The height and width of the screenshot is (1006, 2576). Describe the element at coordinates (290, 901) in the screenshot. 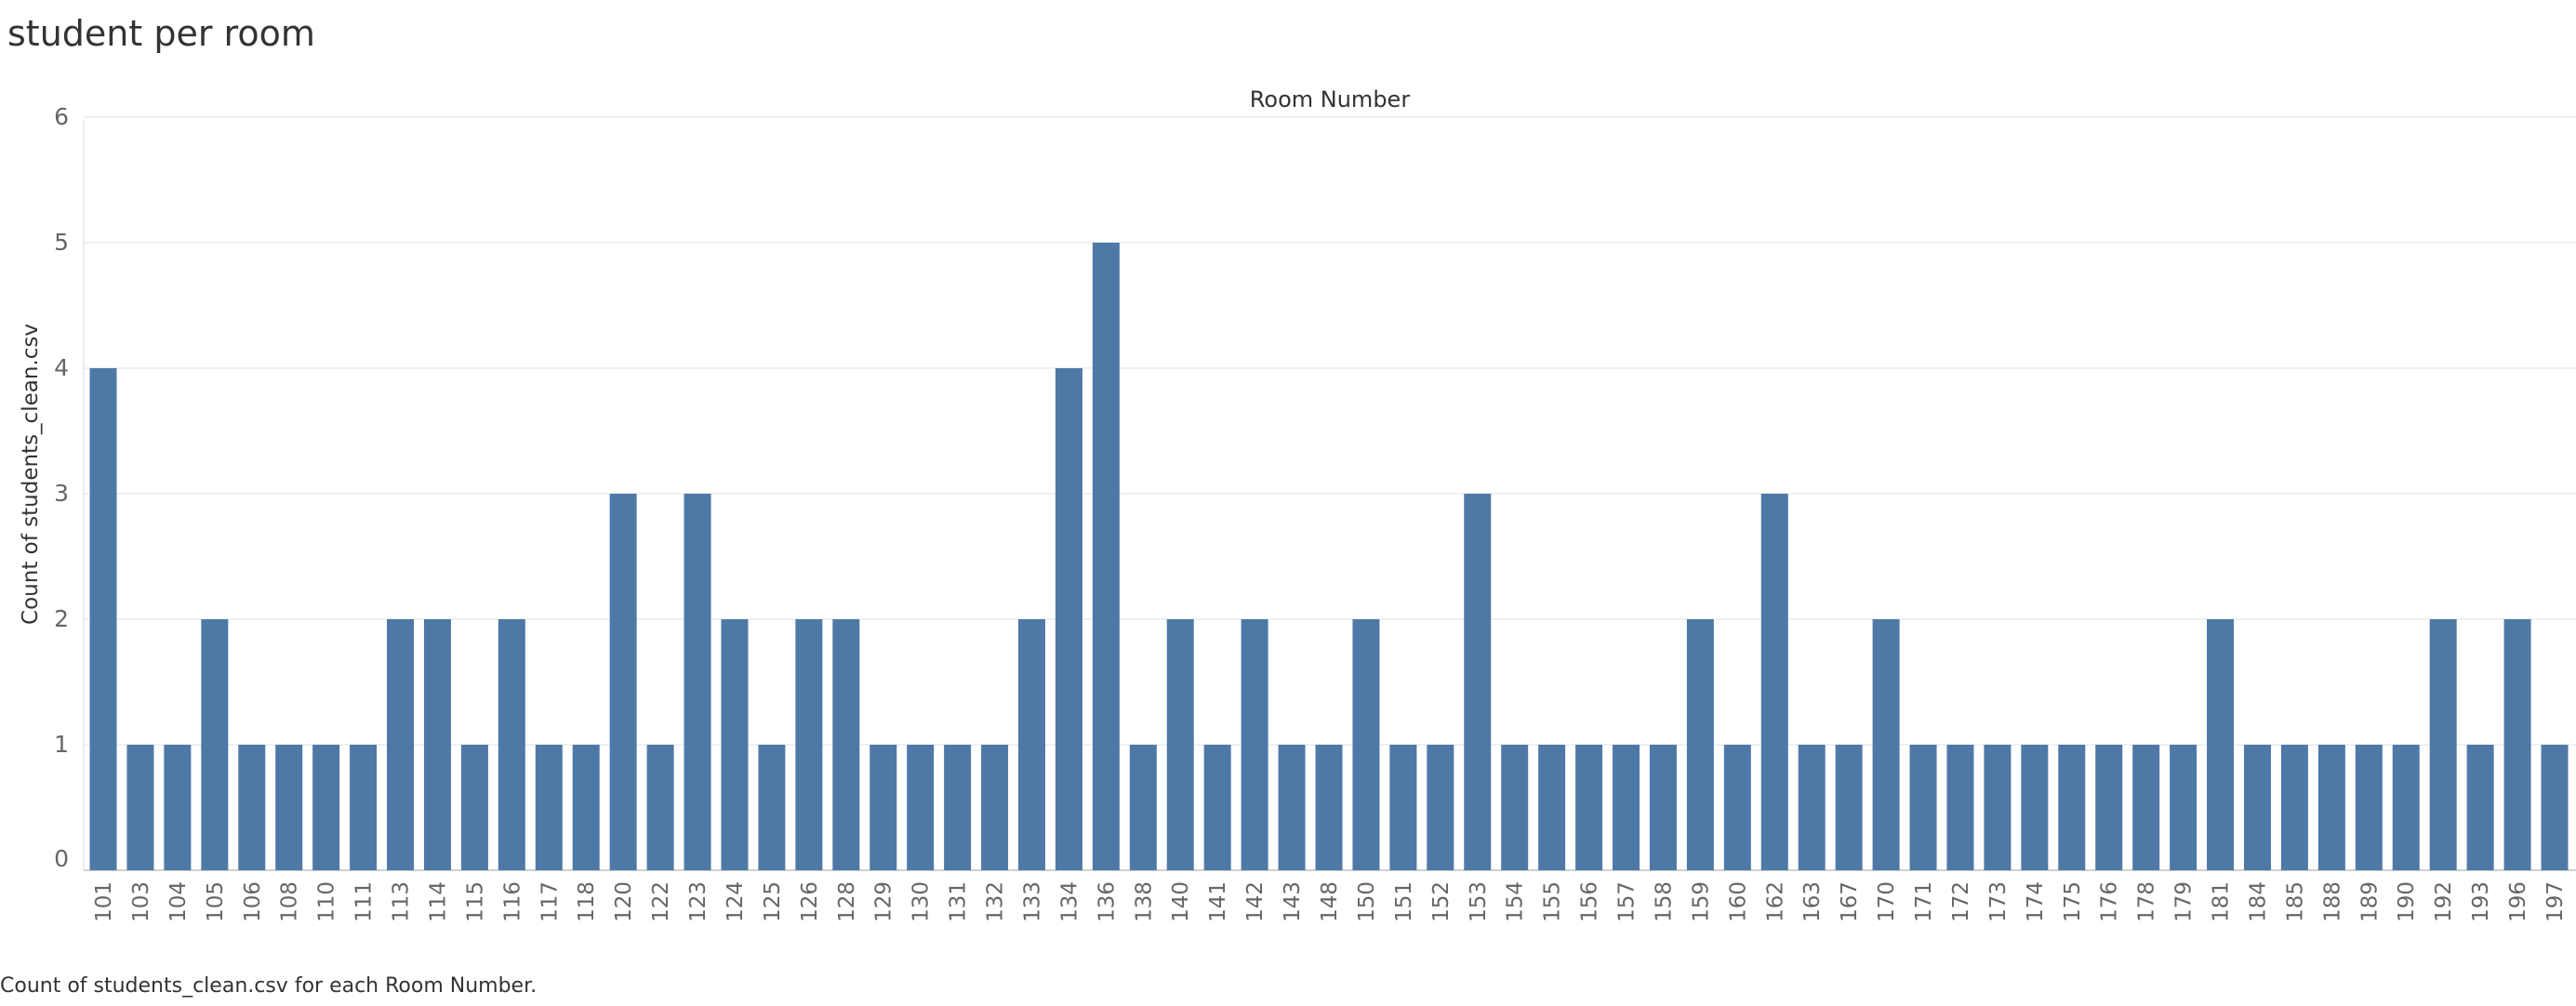

I see `x-tick-label: 108` at that location.